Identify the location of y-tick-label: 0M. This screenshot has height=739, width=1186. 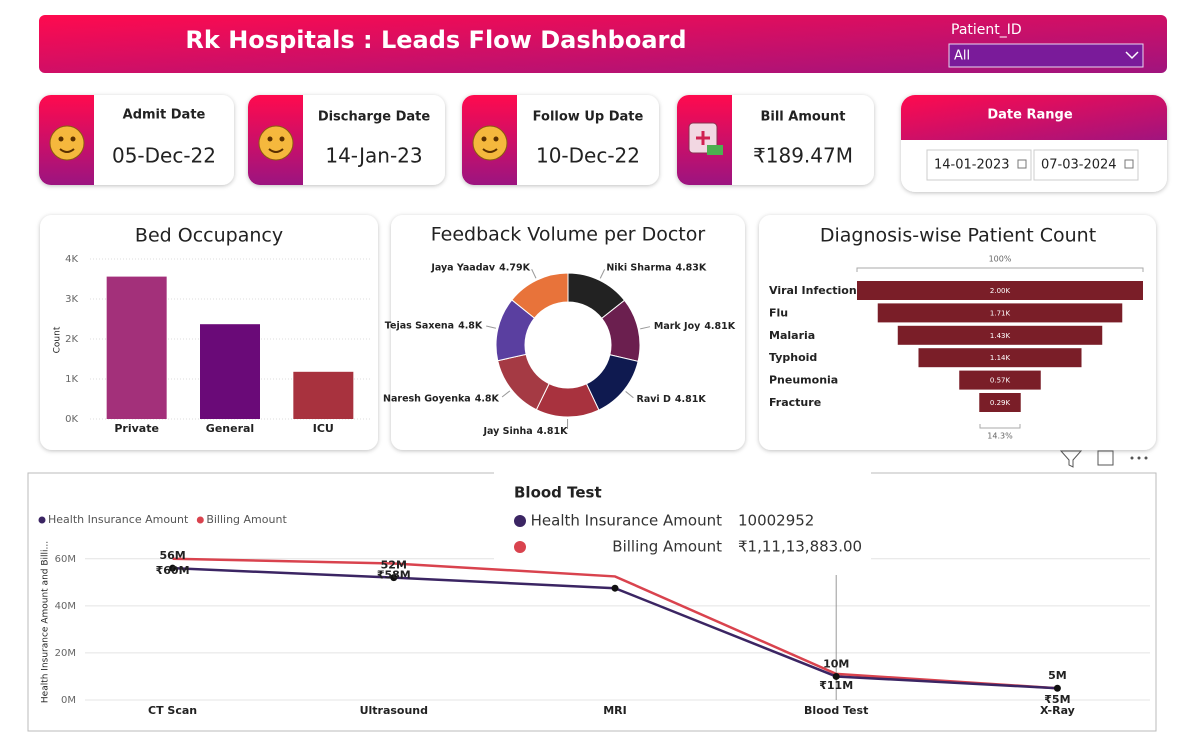
(68, 700).